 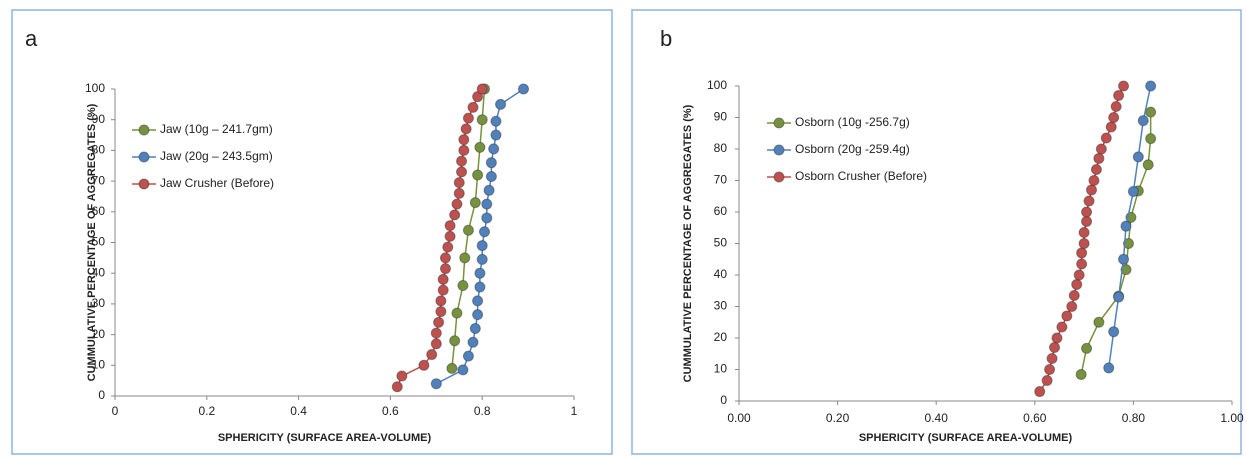 What do you see at coordinates (1134, 418) in the screenshot?
I see `x-tick-label: 0.80` at bounding box center [1134, 418].